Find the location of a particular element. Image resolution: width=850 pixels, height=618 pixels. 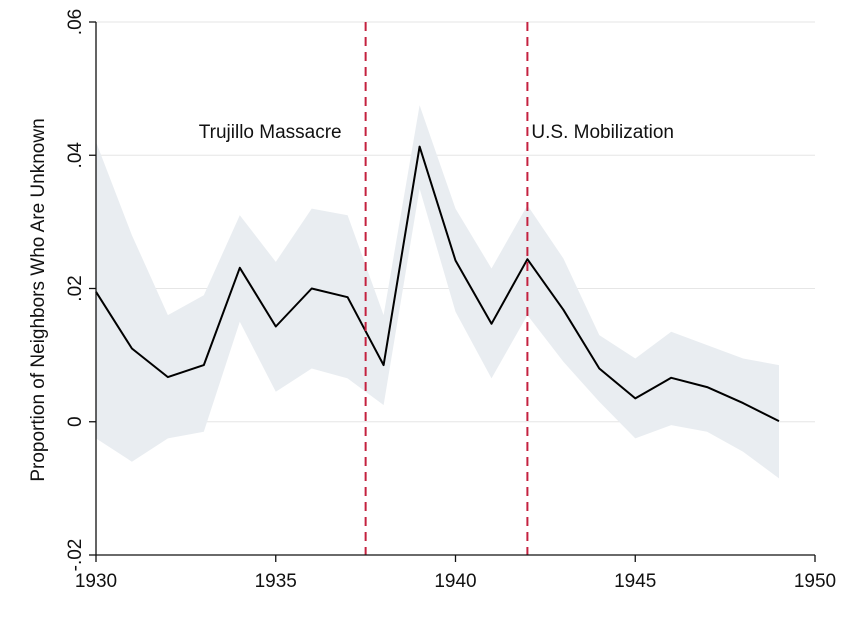

x-tick-label-4: 1950 is located at coordinates (815, 581).